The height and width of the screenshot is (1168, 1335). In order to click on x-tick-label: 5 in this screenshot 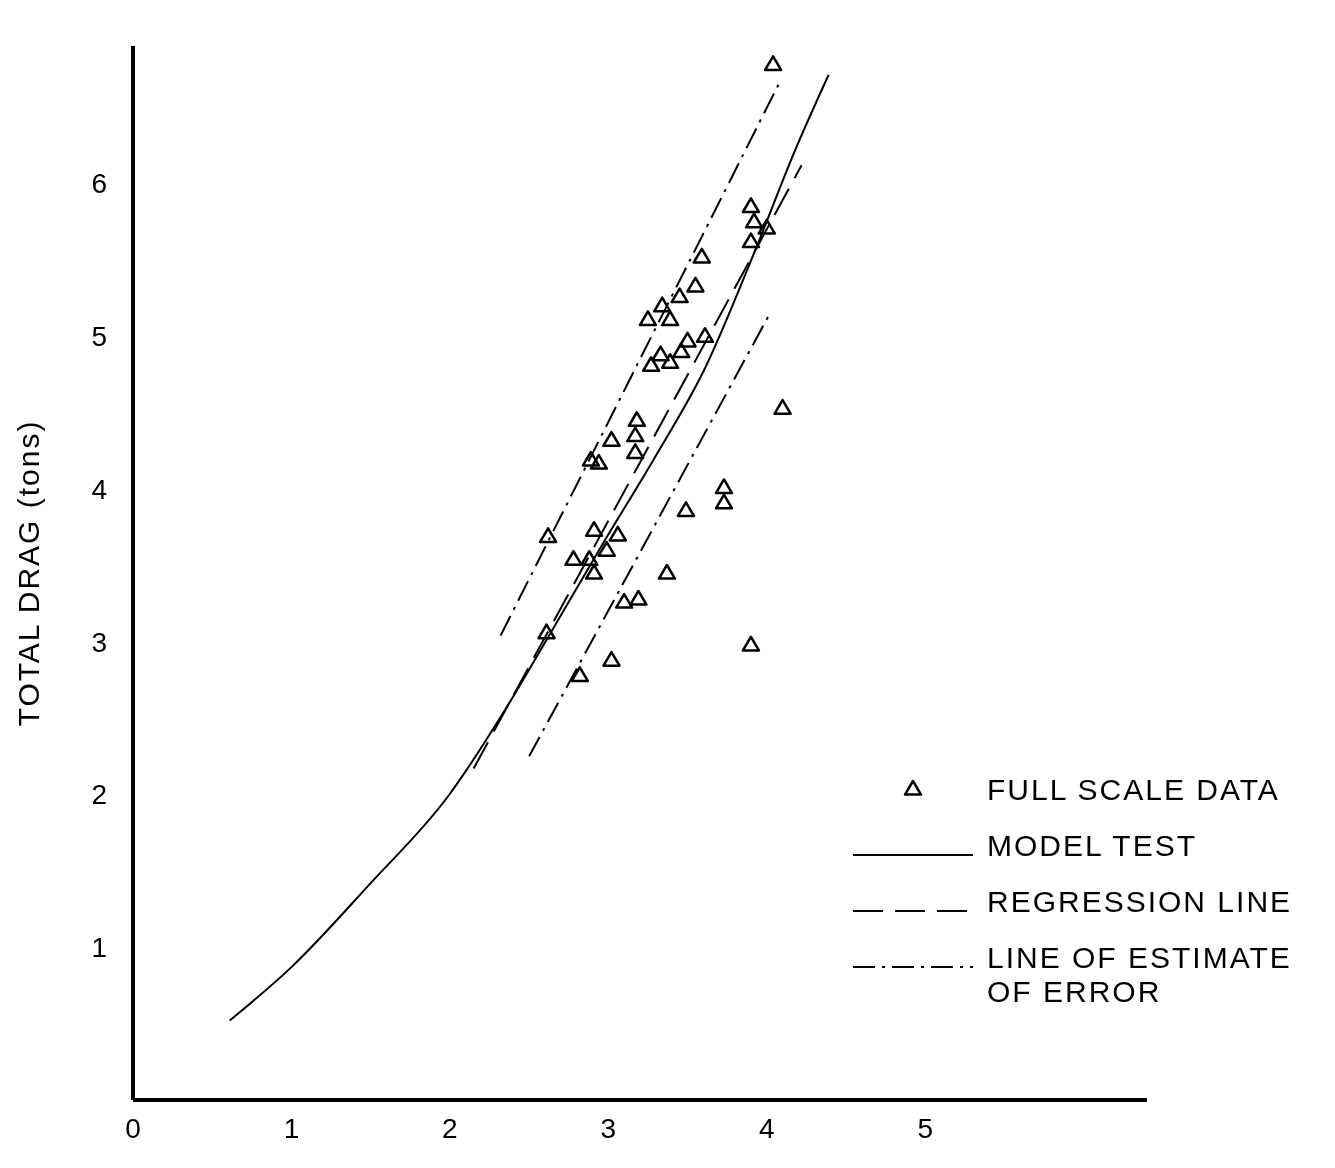, I will do `click(925, 1128)`.